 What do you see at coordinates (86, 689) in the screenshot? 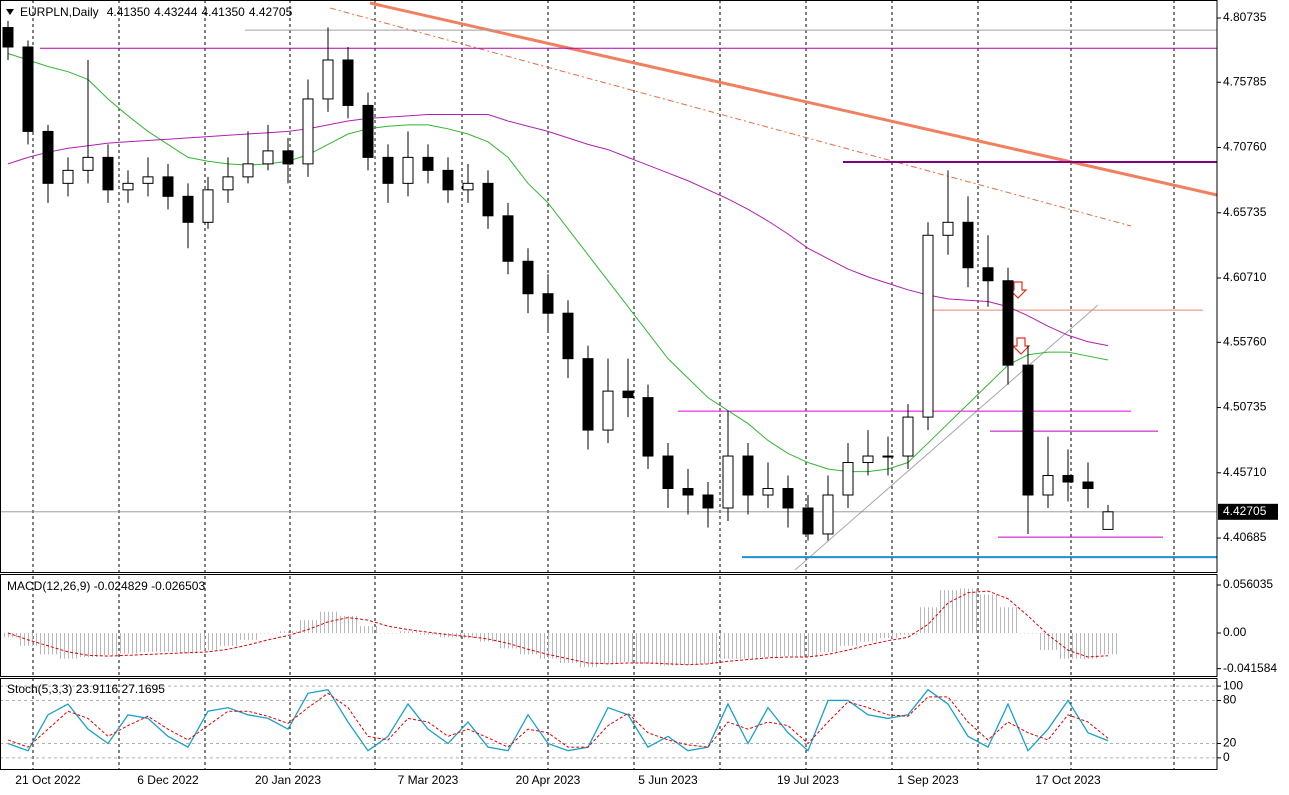
I see `stoch-title: Stoch(5,3,3) 23.9116 27.1695` at bounding box center [86, 689].